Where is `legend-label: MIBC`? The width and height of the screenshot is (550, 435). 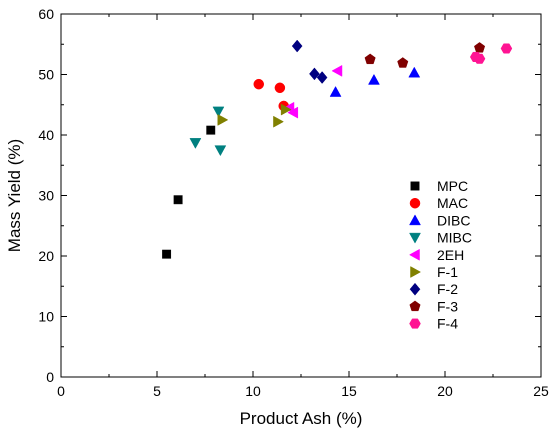 legend-label: MIBC is located at coordinates (454, 238).